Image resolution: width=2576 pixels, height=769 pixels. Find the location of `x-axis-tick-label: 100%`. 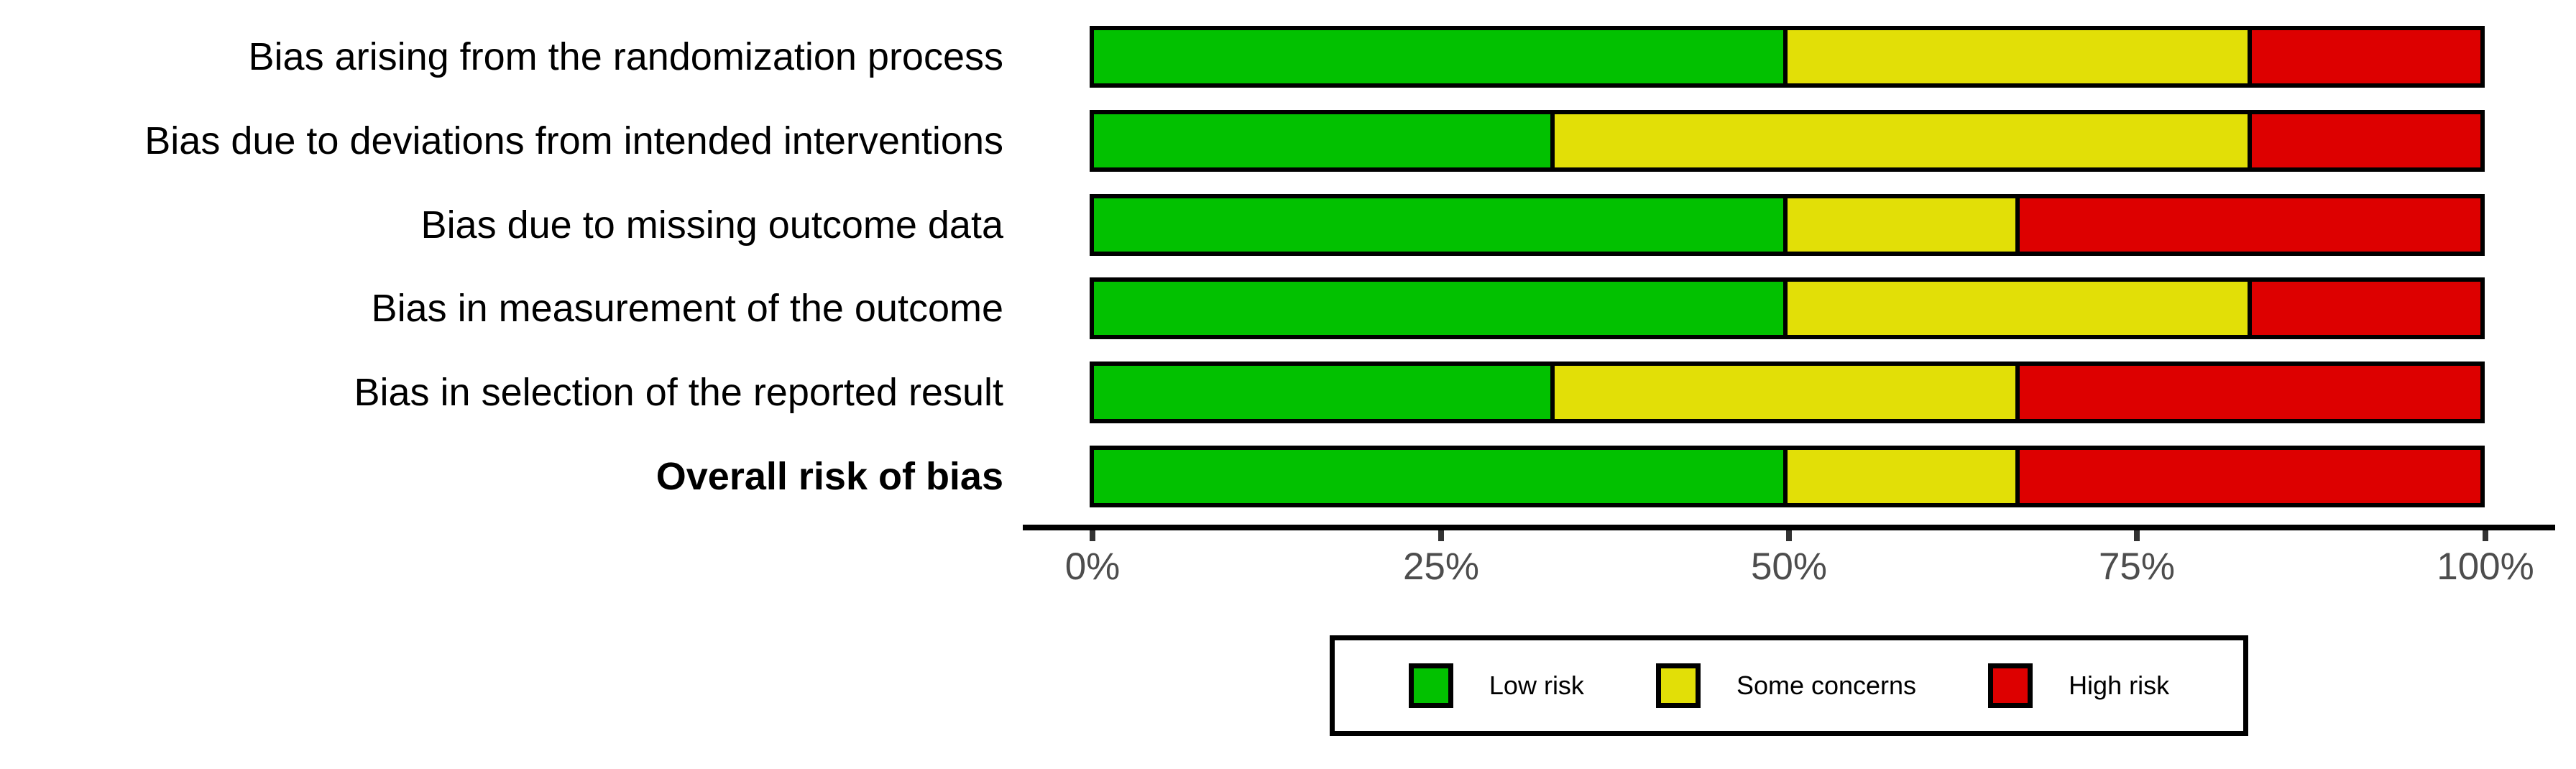

x-axis-tick-label: 100% is located at coordinates (2485, 566).